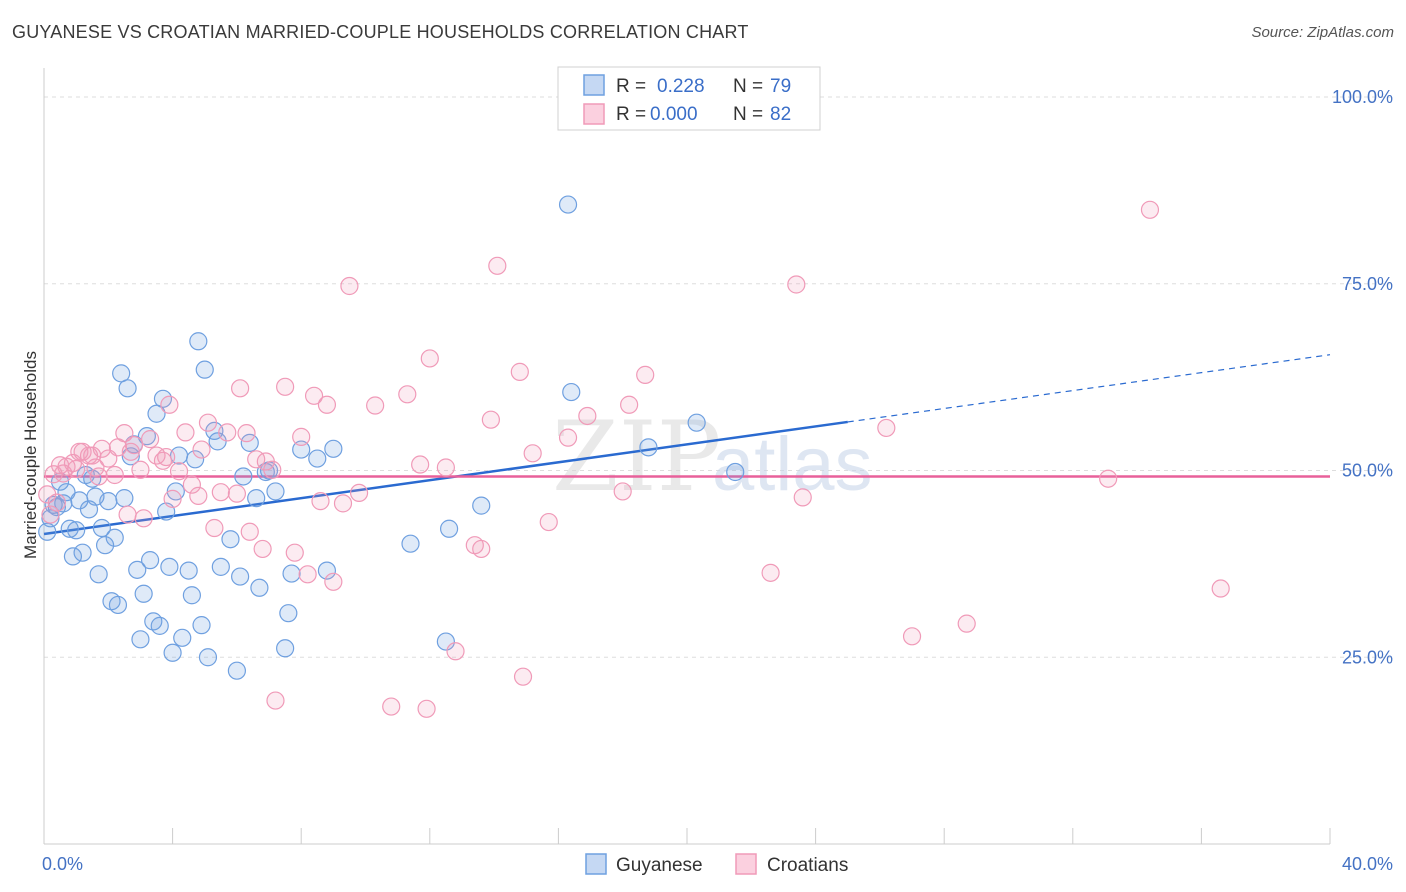 Image resolution: width=1406 pixels, height=892 pixels. What do you see at coordinates (689, 98) in the screenshot?
I see `legend-box: R = 0.228 N = 79 R = 0.000 N = 82` at bounding box center [689, 98].